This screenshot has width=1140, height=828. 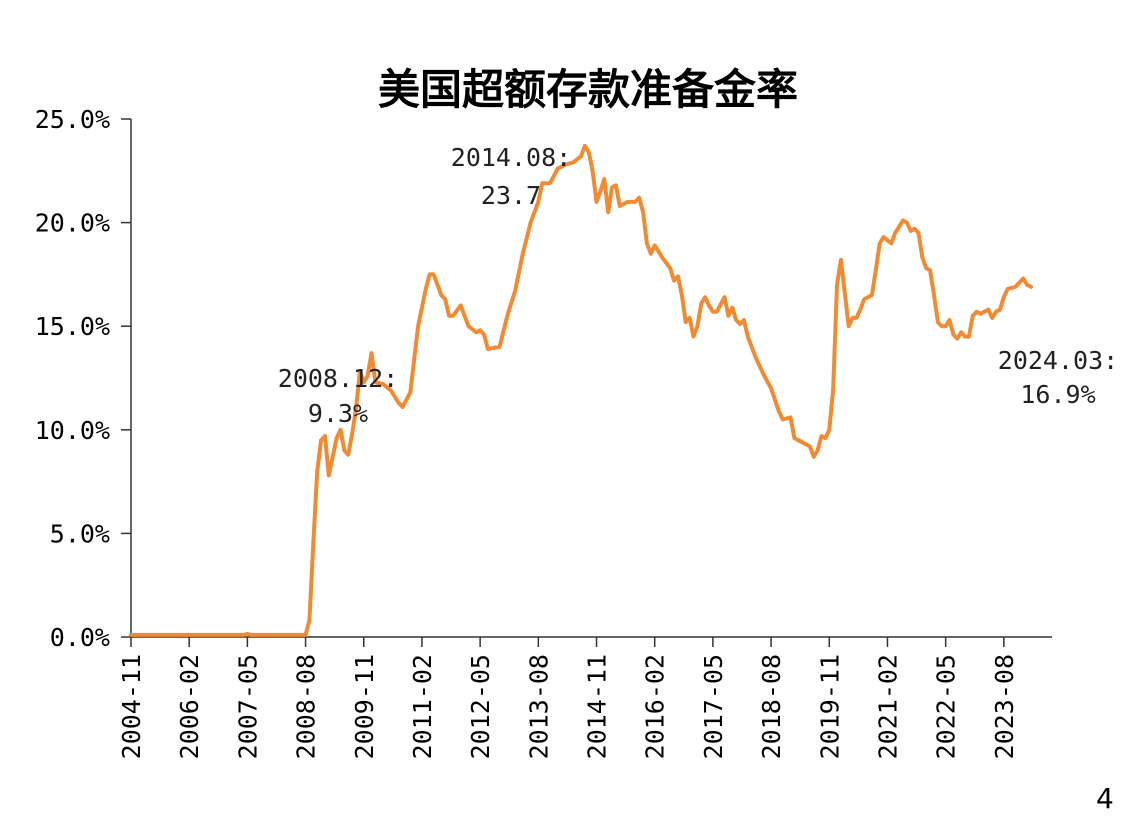 What do you see at coordinates (511, 157) in the screenshot?
I see `annotation-label: 2014.08:` at bounding box center [511, 157].